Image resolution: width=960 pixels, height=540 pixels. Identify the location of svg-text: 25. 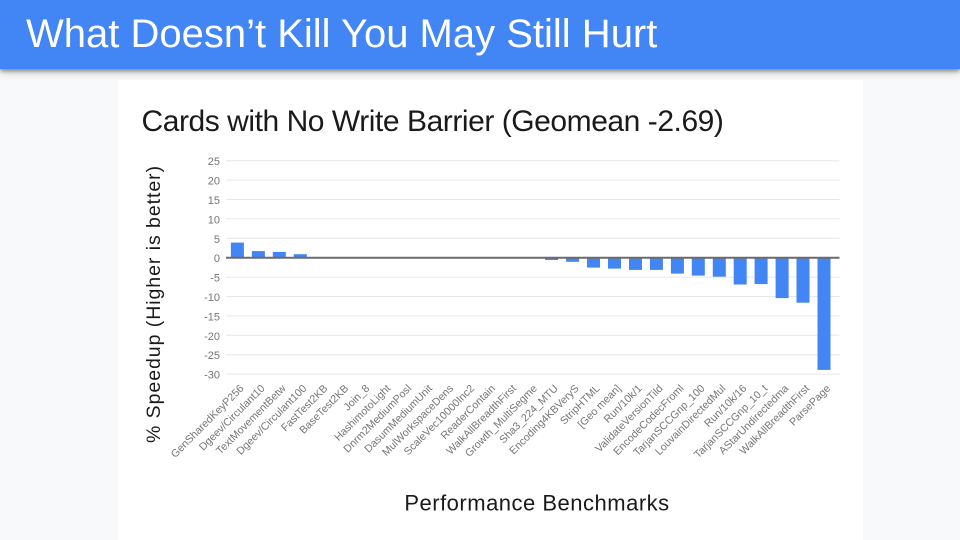
(214, 162).